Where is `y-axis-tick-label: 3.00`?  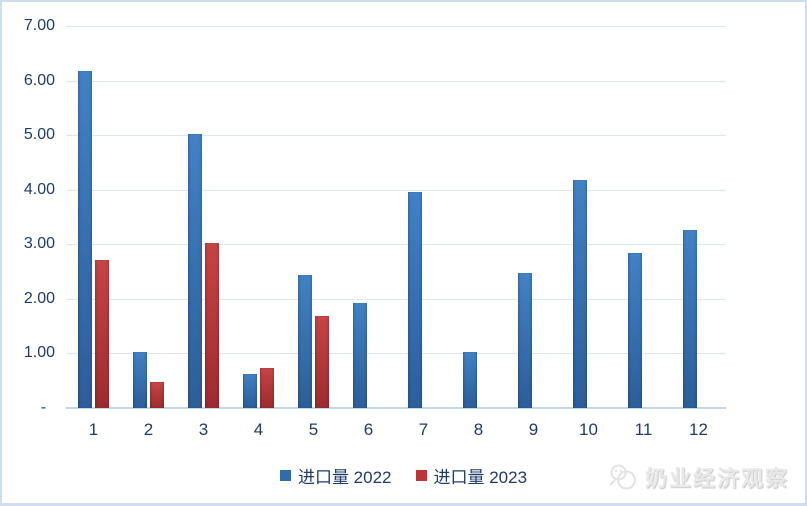
y-axis-tick-label: 3.00 is located at coordinates (39, 244).